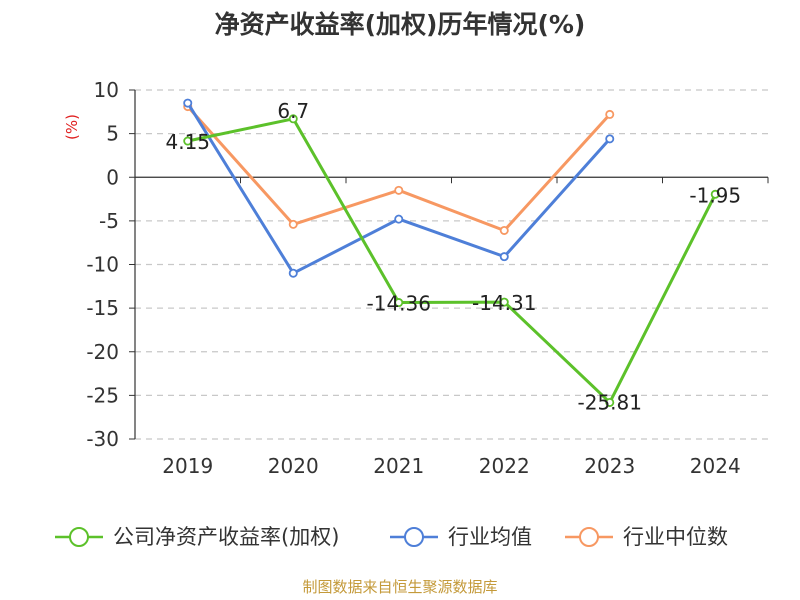 Image resolution: width=800 pixels, height=600 pixels. I want to click on legend-item-2: 行业中位数, so click(646, 537).